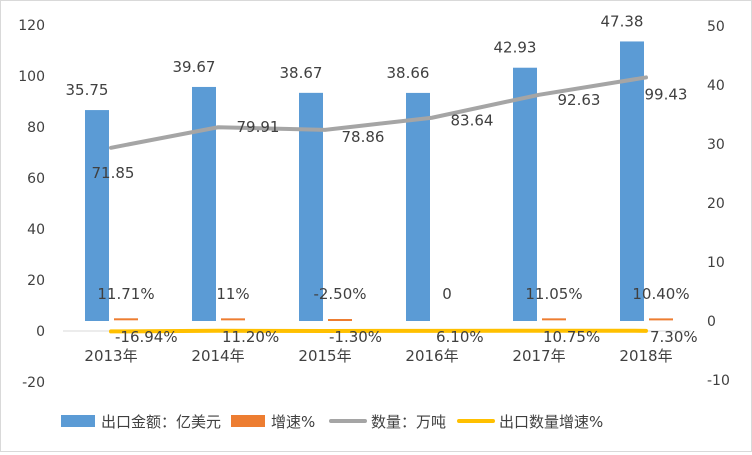 The height and width of the screenshot is (455, 752). Describe the element at coordinates (553, 294) in the screenshot. I see `growth-data-label: 11.05%` at that location.